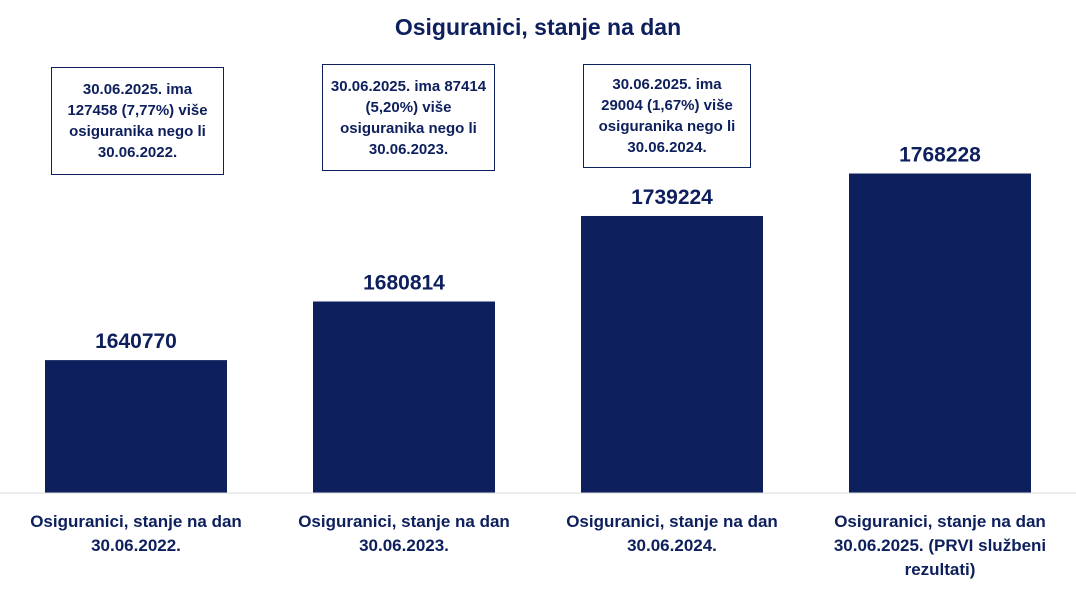  I want to click on x-tick-label-2024: Osiguranici, stanje na dan 30.06.2024., so click(672, 533).